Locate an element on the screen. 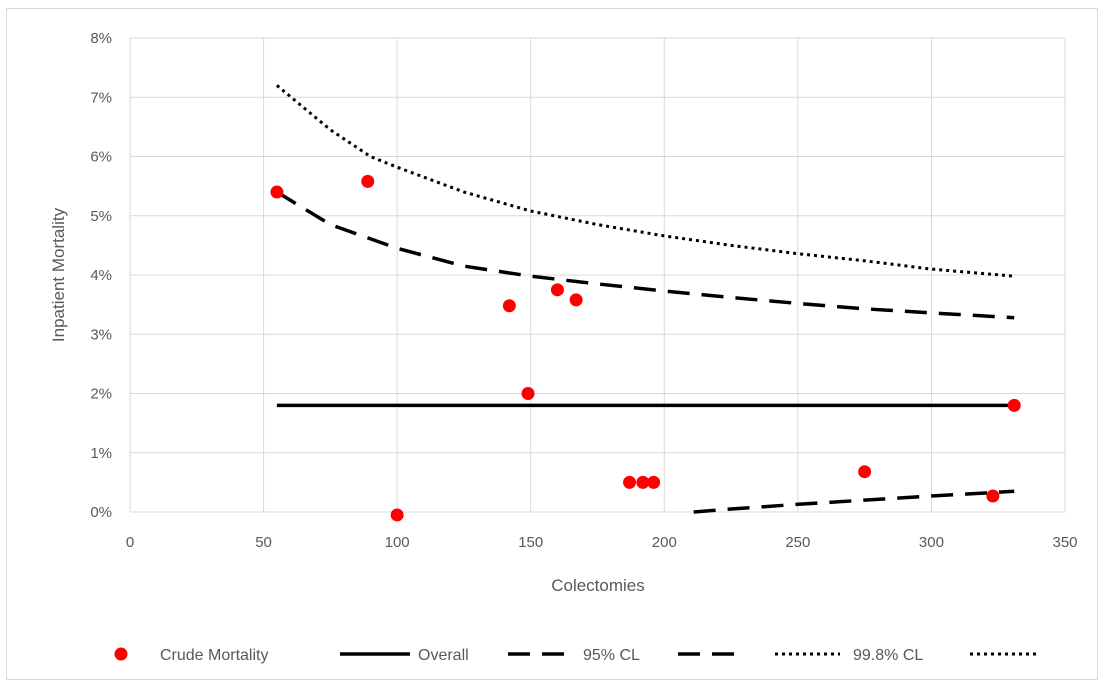 Image resolution: width=1105 pixels, height=689 pixels. x-tick-label: 0 is located at coordinates (130, 542).